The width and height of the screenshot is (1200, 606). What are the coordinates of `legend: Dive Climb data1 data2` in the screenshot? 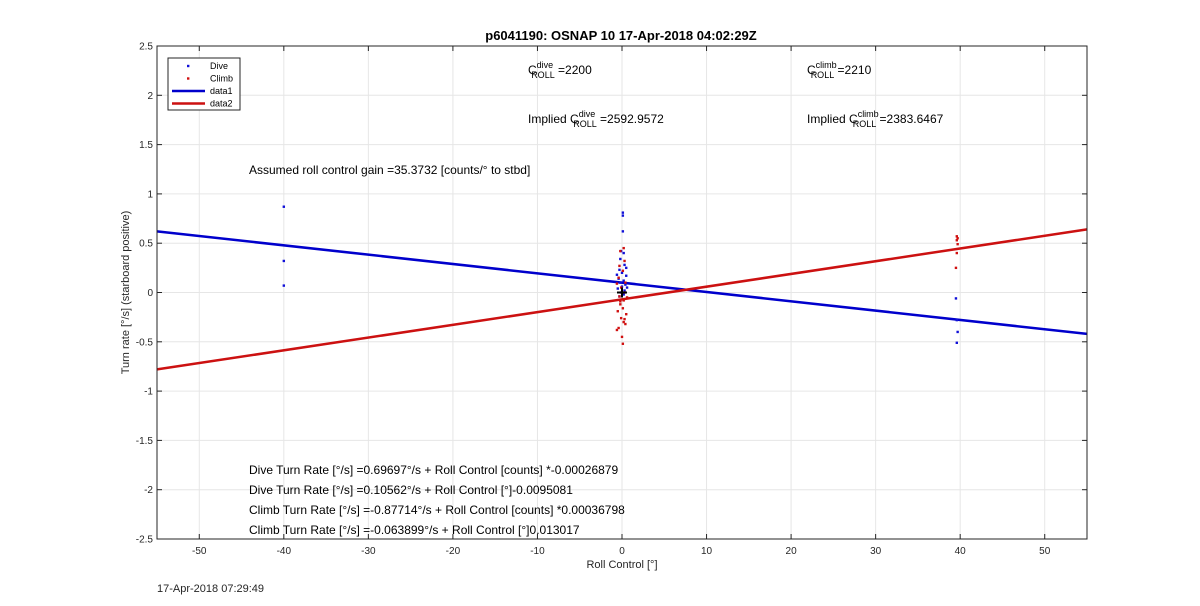 It's located at (204, 84).